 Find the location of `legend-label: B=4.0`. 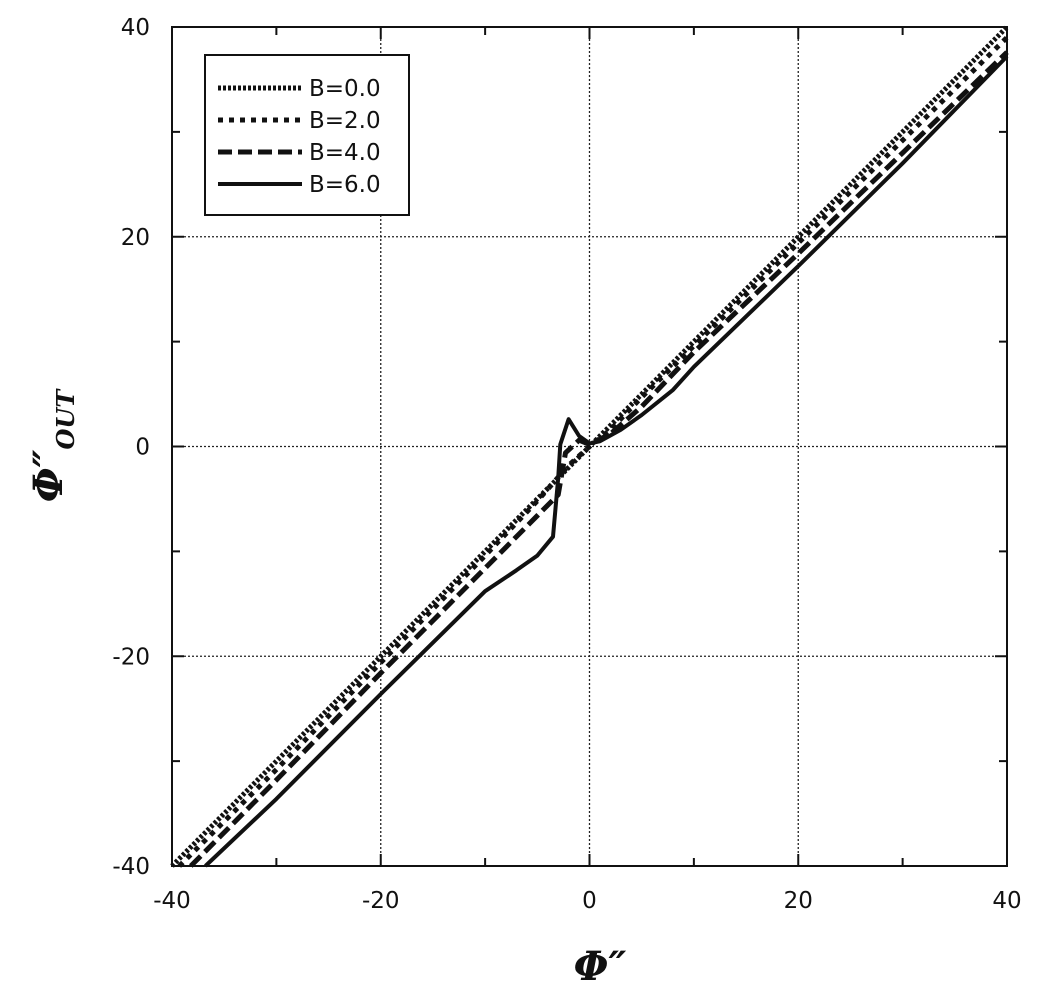

legend-label: B=4.0 is located at coordinates (345, 153).